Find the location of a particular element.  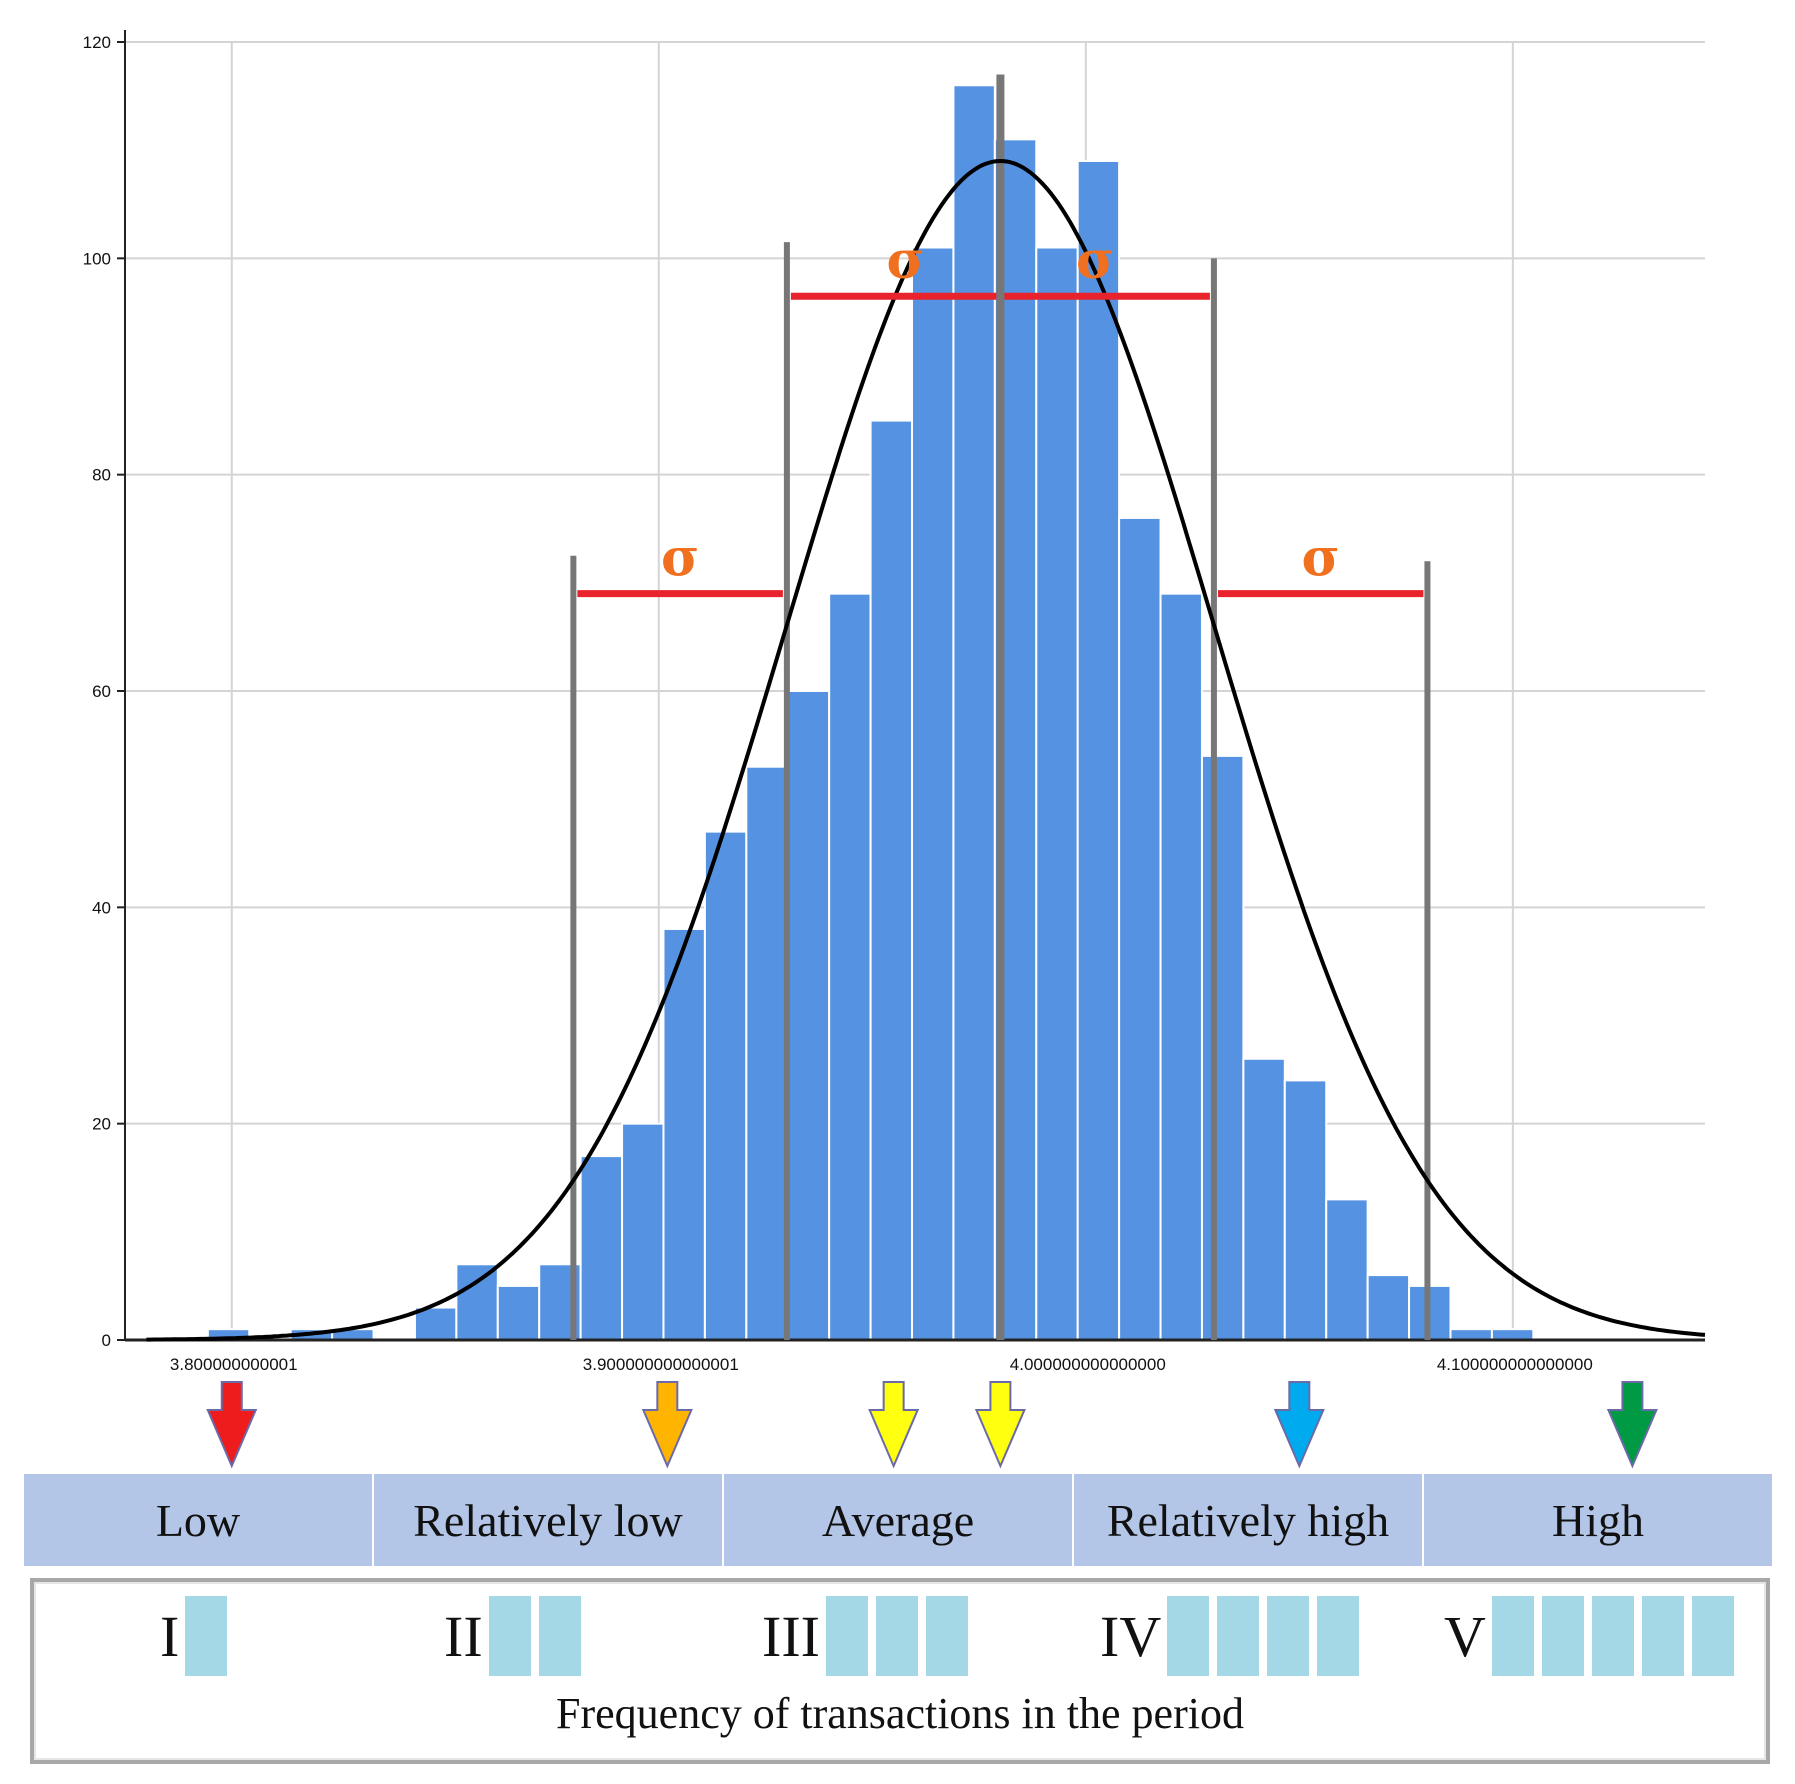

y-tick-label: 20 is located at coordinates (101, 1124).